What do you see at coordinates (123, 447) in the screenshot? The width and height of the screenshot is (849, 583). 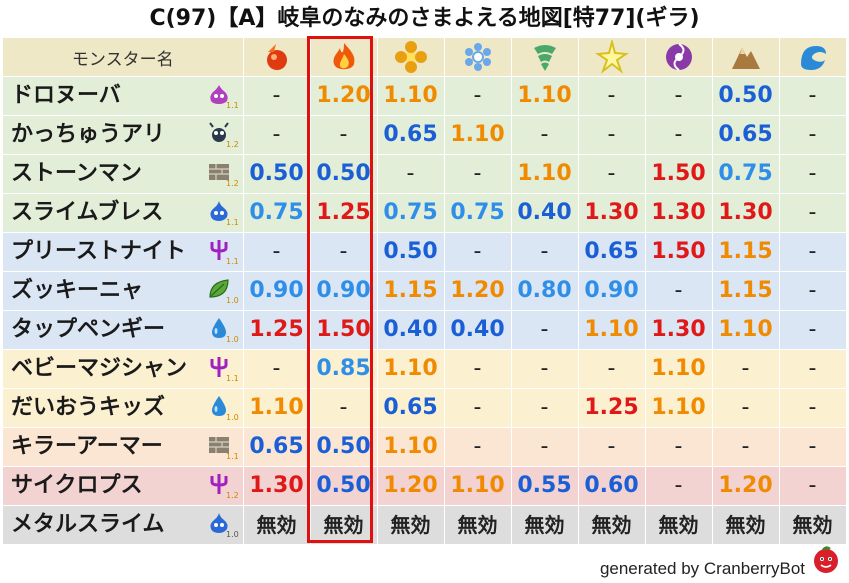 I see `monster-name-cell: キラーアーマー 1.1` at bounding box center [123, 447].